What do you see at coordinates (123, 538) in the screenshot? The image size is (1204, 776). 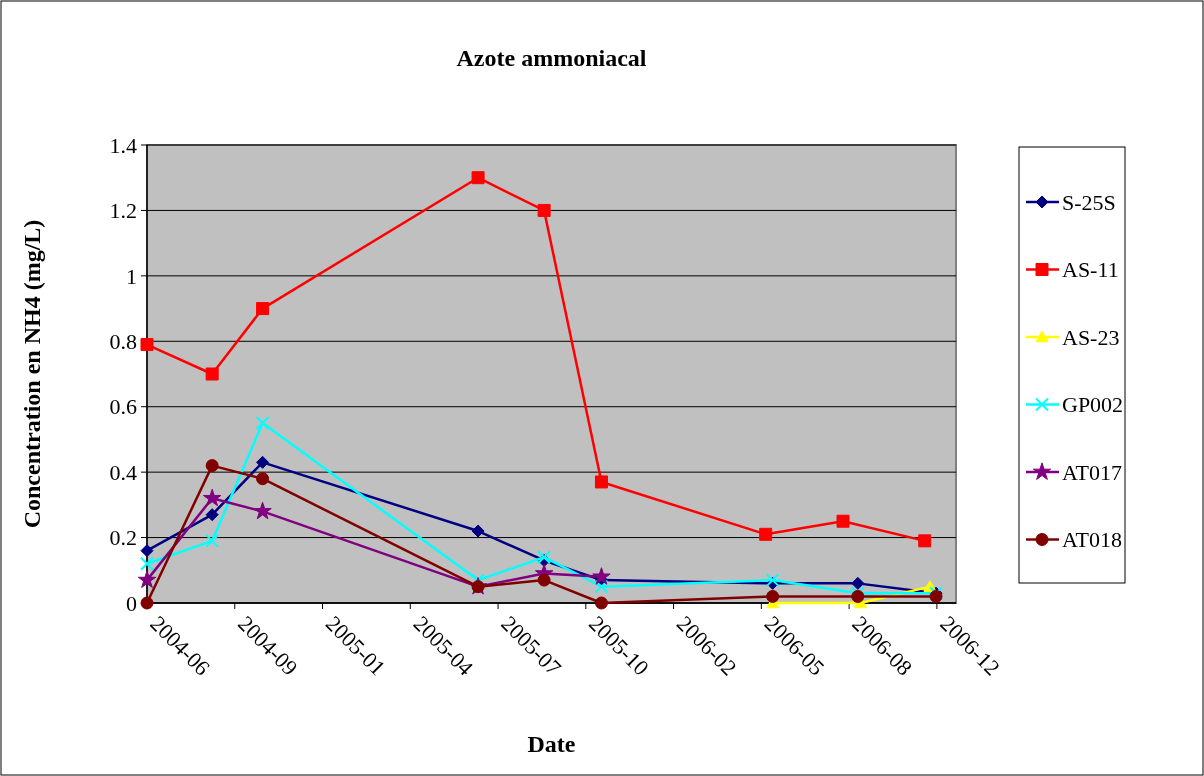 I see `y-tick-label: 0.2` at bounding box center [123, 538].